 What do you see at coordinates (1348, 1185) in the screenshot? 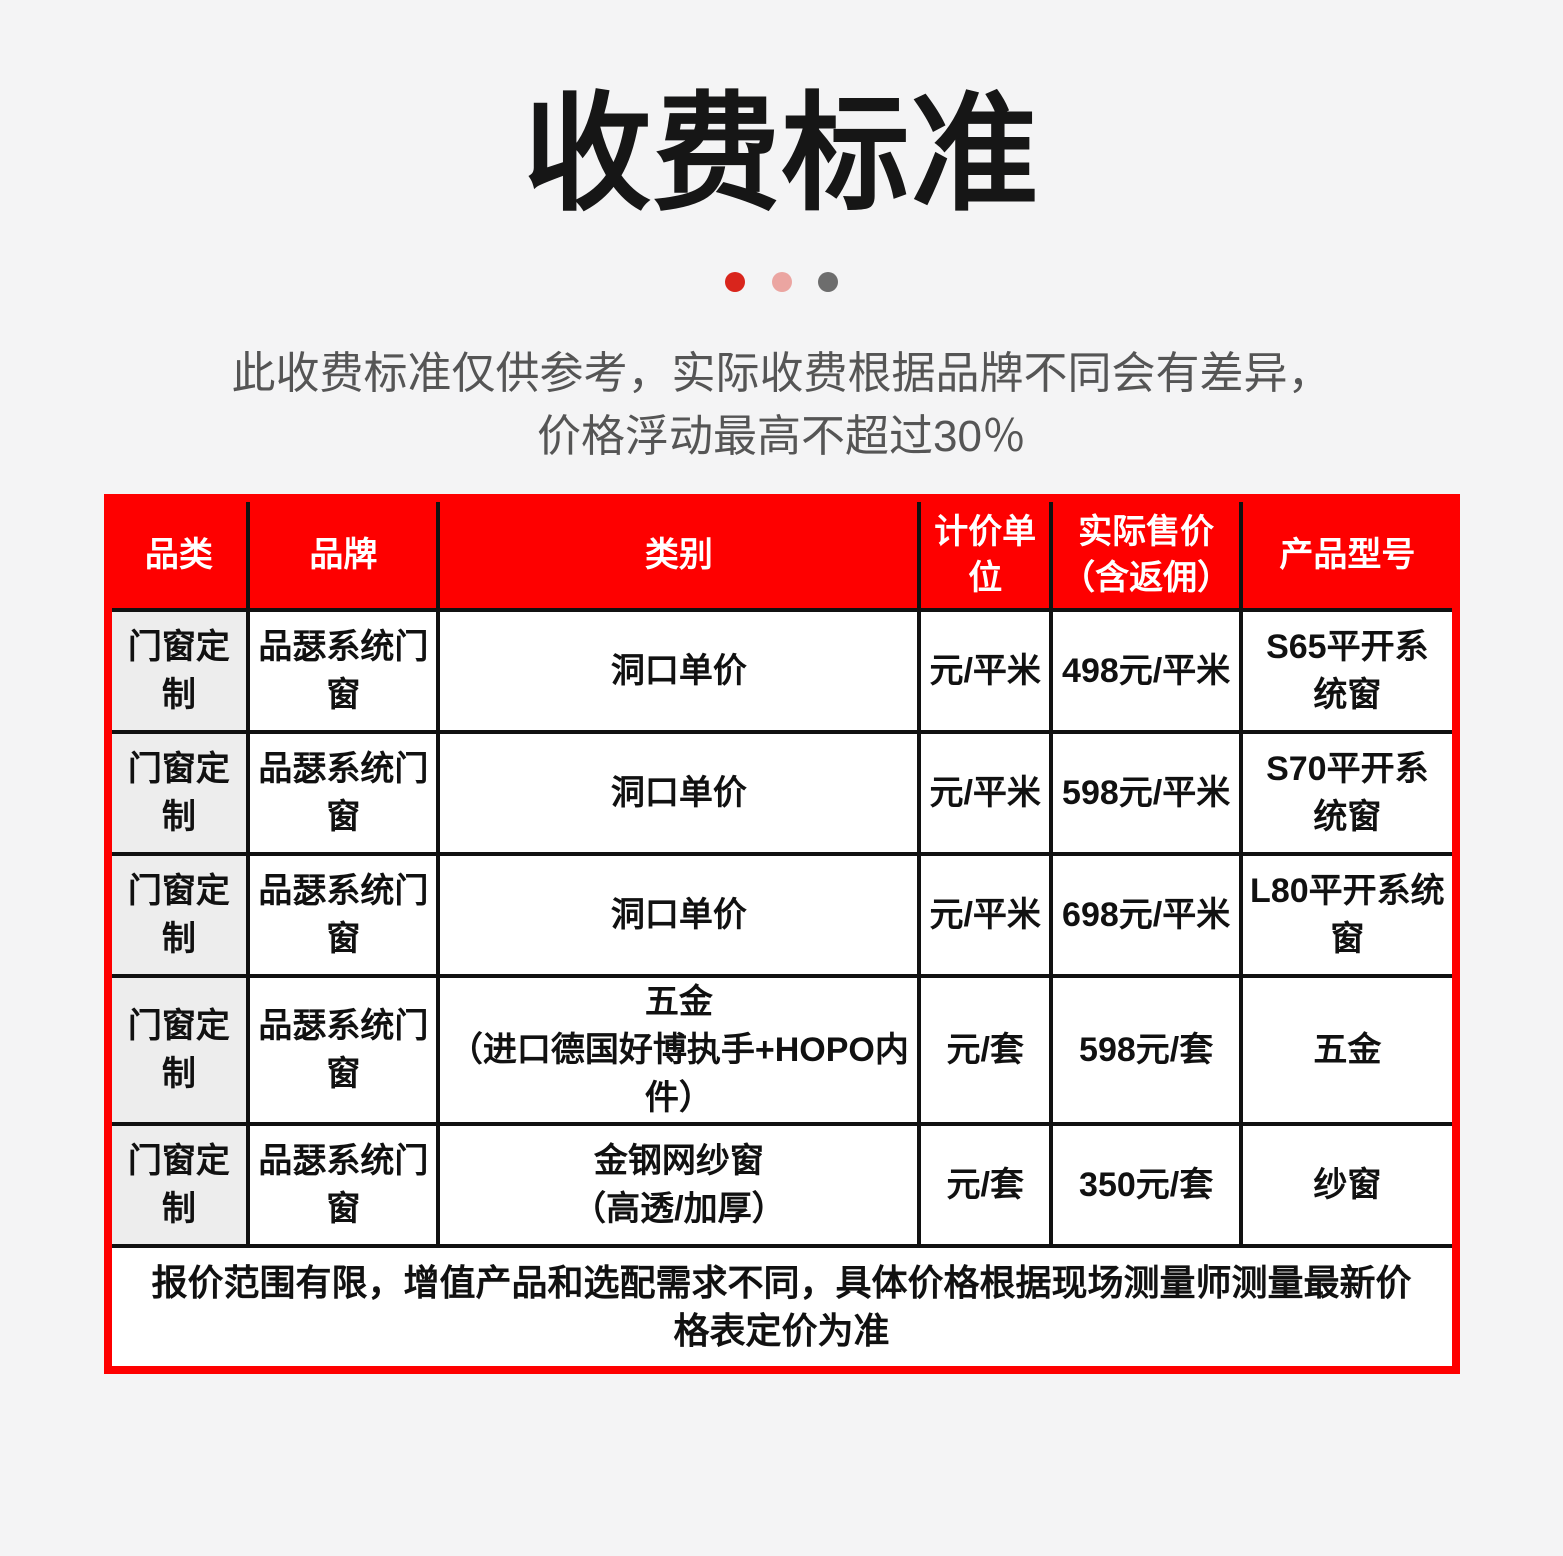
I see `cell-model: 纱窗` at bounding box center [1348, 1185].